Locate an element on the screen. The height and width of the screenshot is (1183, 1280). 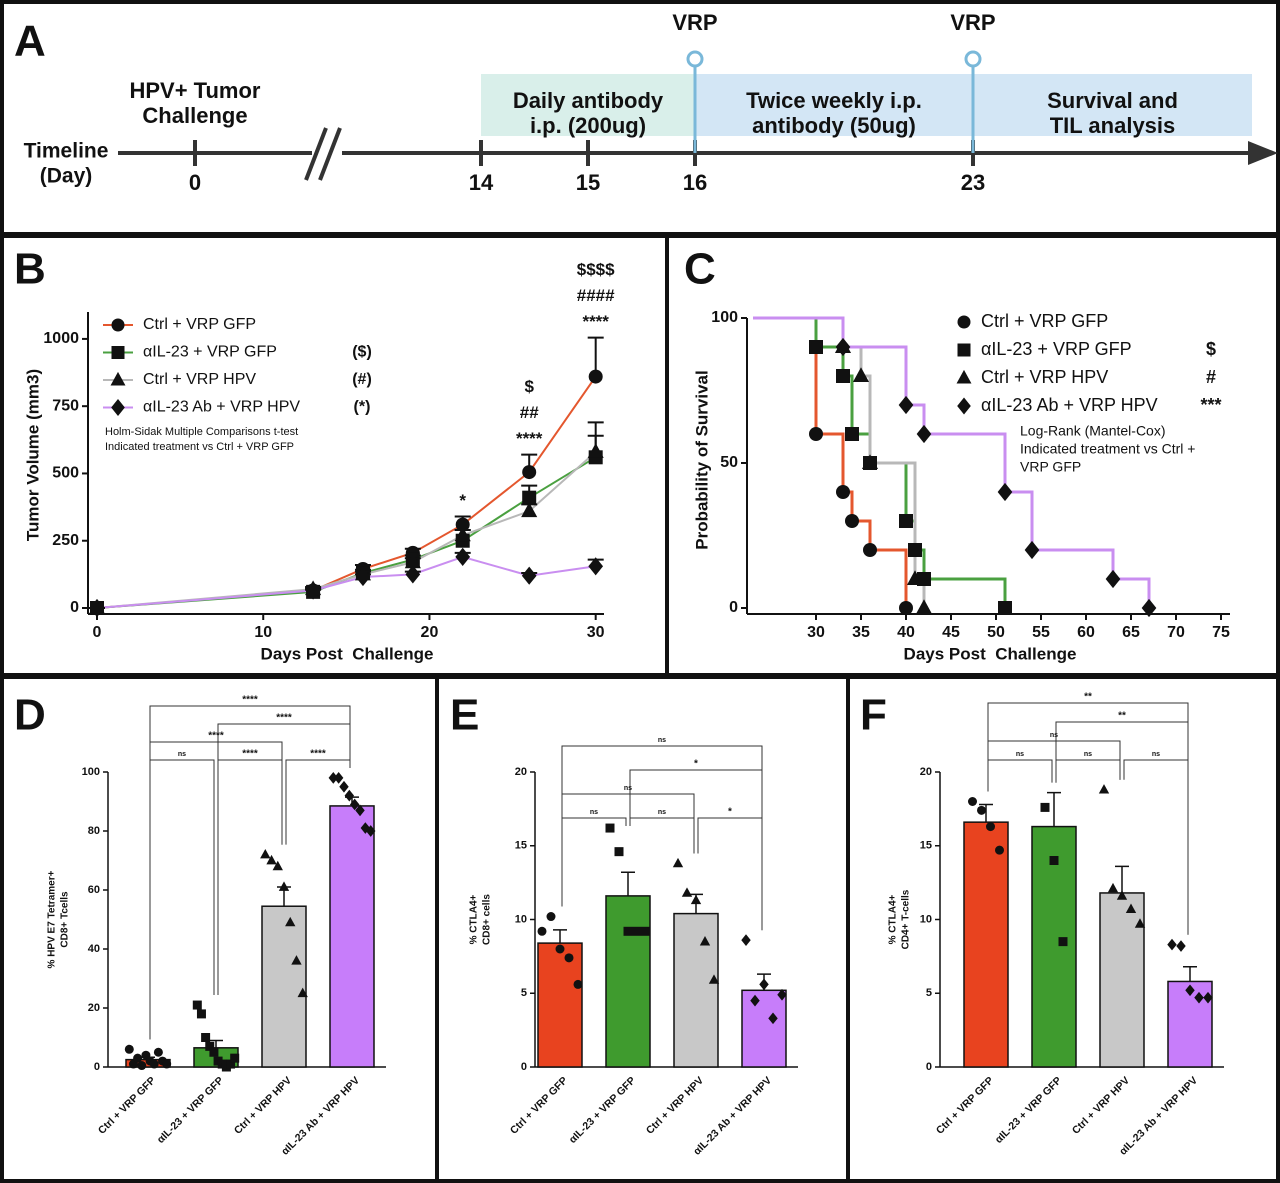
method-note: VRP GFP is located at coordinates (1050, 467).